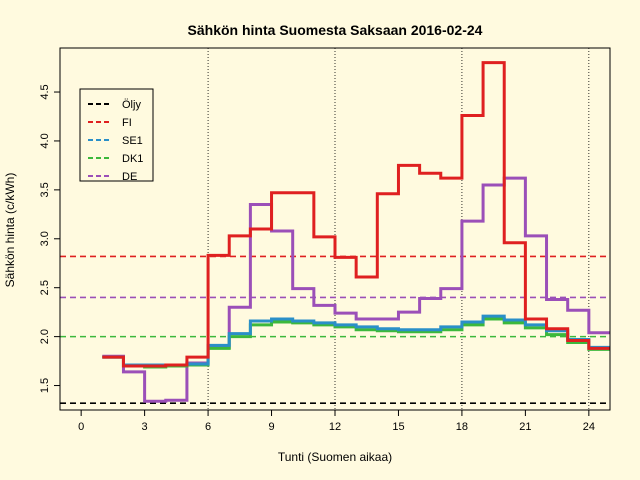 This screenshot has height=480, width=640. Describe the element at coordinates (45, 91) in the screenshot. I see `y-tick-label-4.5: 4.5` at that location.